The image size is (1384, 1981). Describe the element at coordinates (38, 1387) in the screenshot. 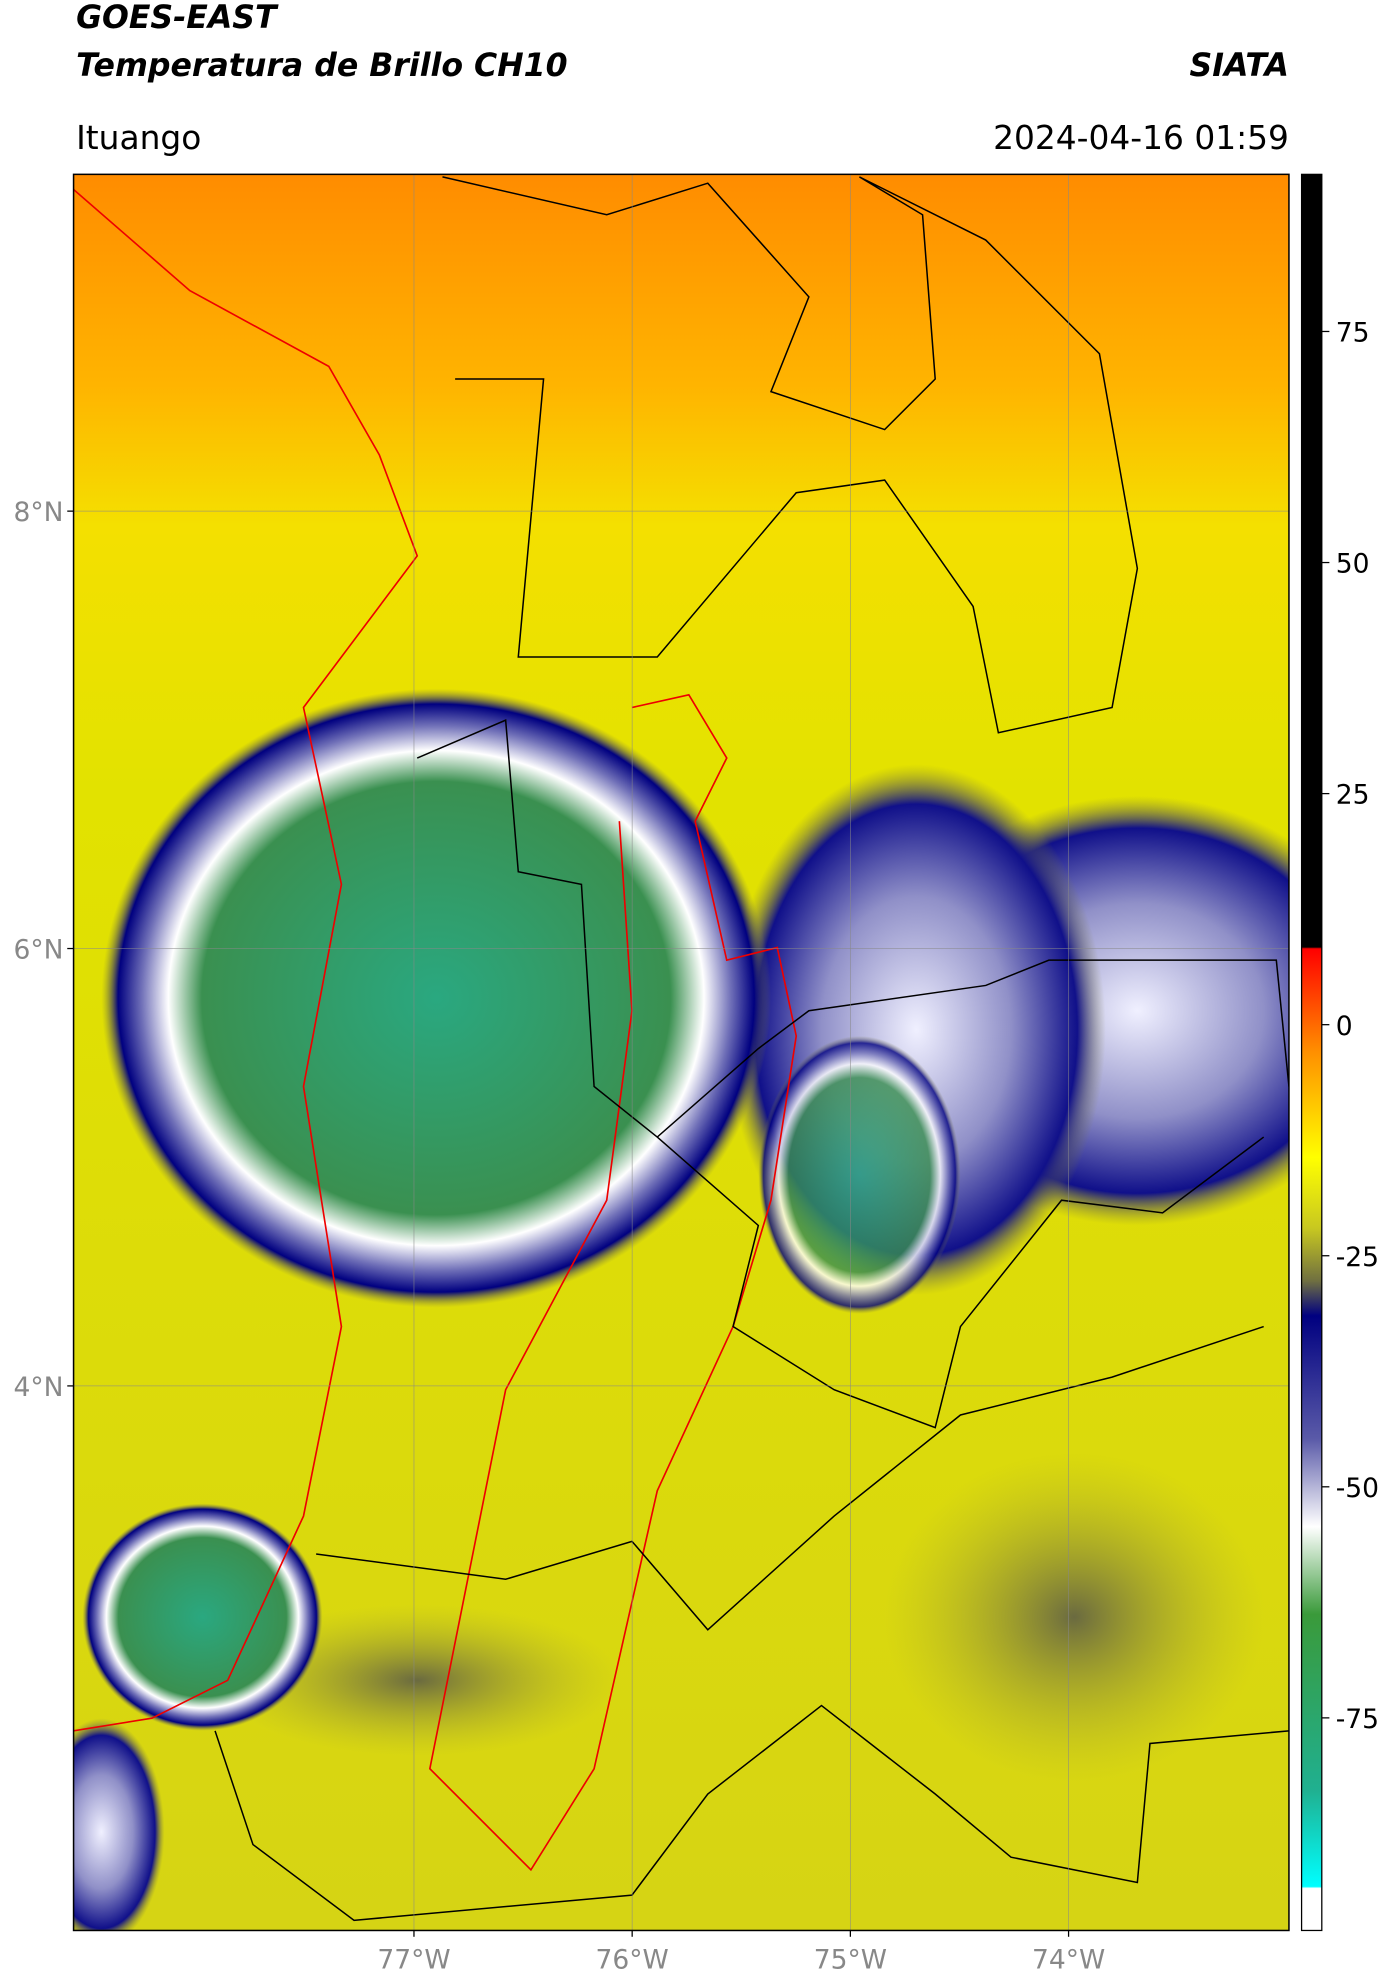

I see `lat-tick-label: 4°N` at that location.